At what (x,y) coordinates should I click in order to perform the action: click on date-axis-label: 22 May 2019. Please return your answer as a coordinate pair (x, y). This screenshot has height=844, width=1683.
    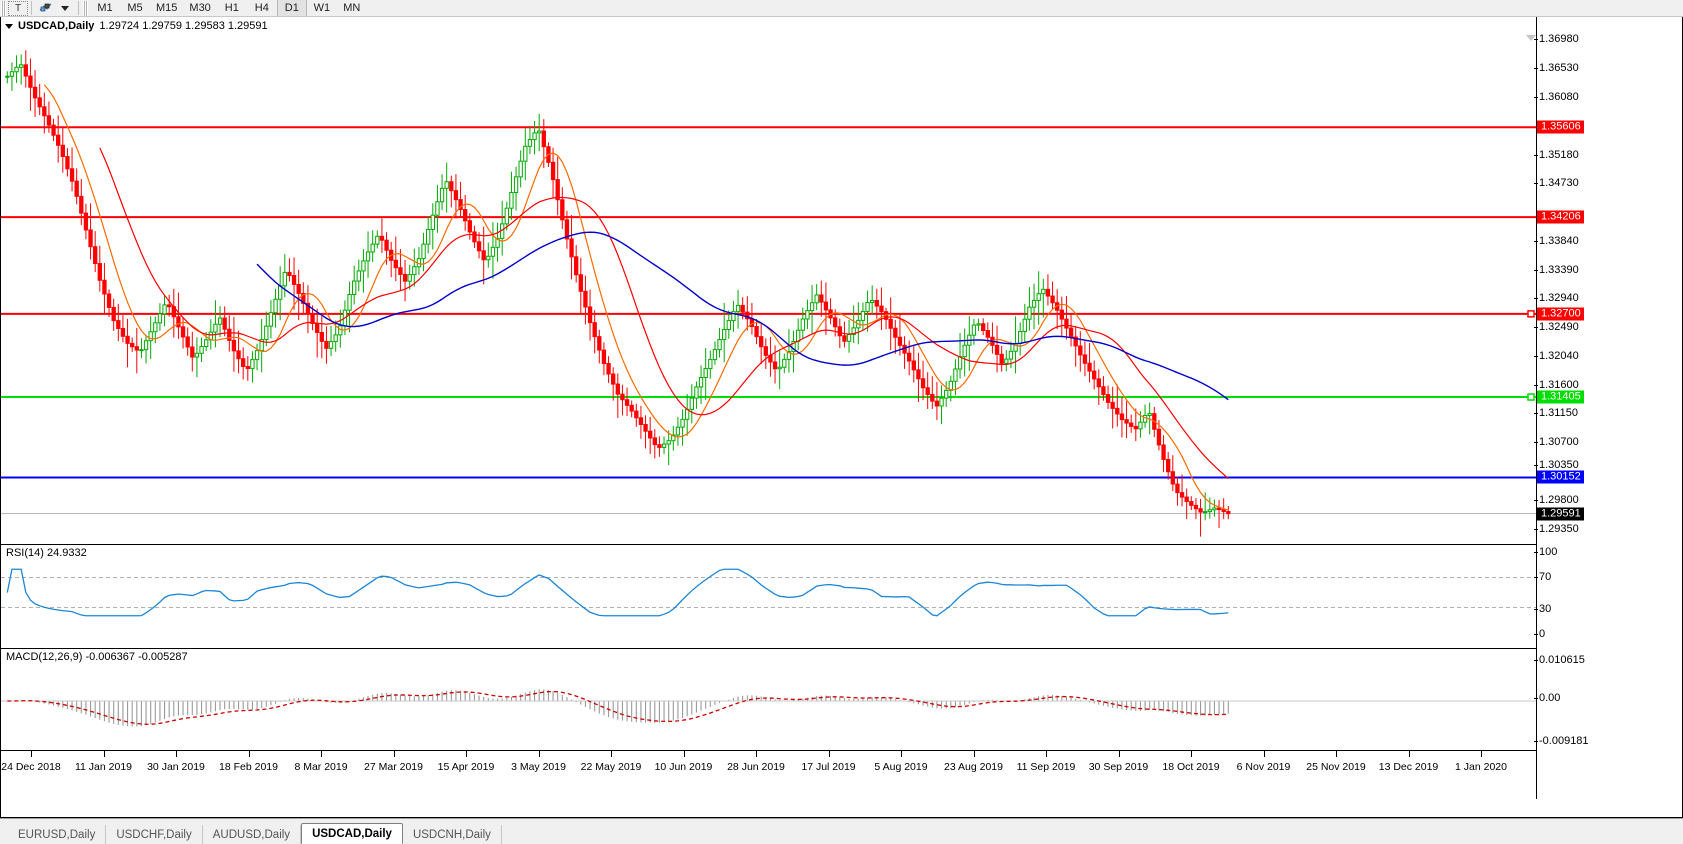
    Looking at the image, I should click on (611, 767).